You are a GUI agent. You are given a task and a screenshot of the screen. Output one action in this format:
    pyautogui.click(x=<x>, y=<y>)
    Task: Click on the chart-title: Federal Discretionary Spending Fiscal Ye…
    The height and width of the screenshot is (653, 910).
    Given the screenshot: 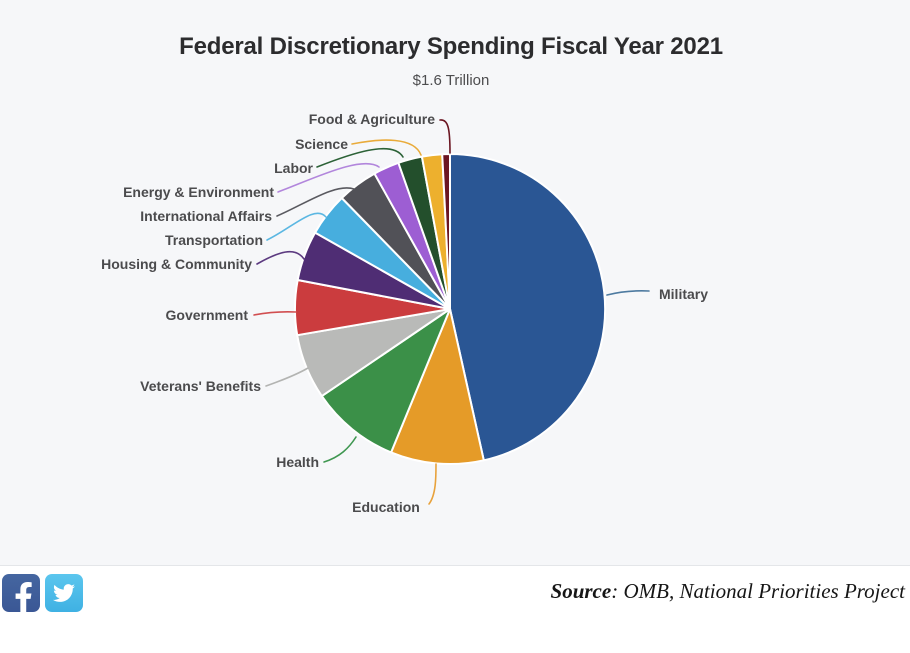 What is the action you would take?
    pyautogui.click(x=451, y=46)
    